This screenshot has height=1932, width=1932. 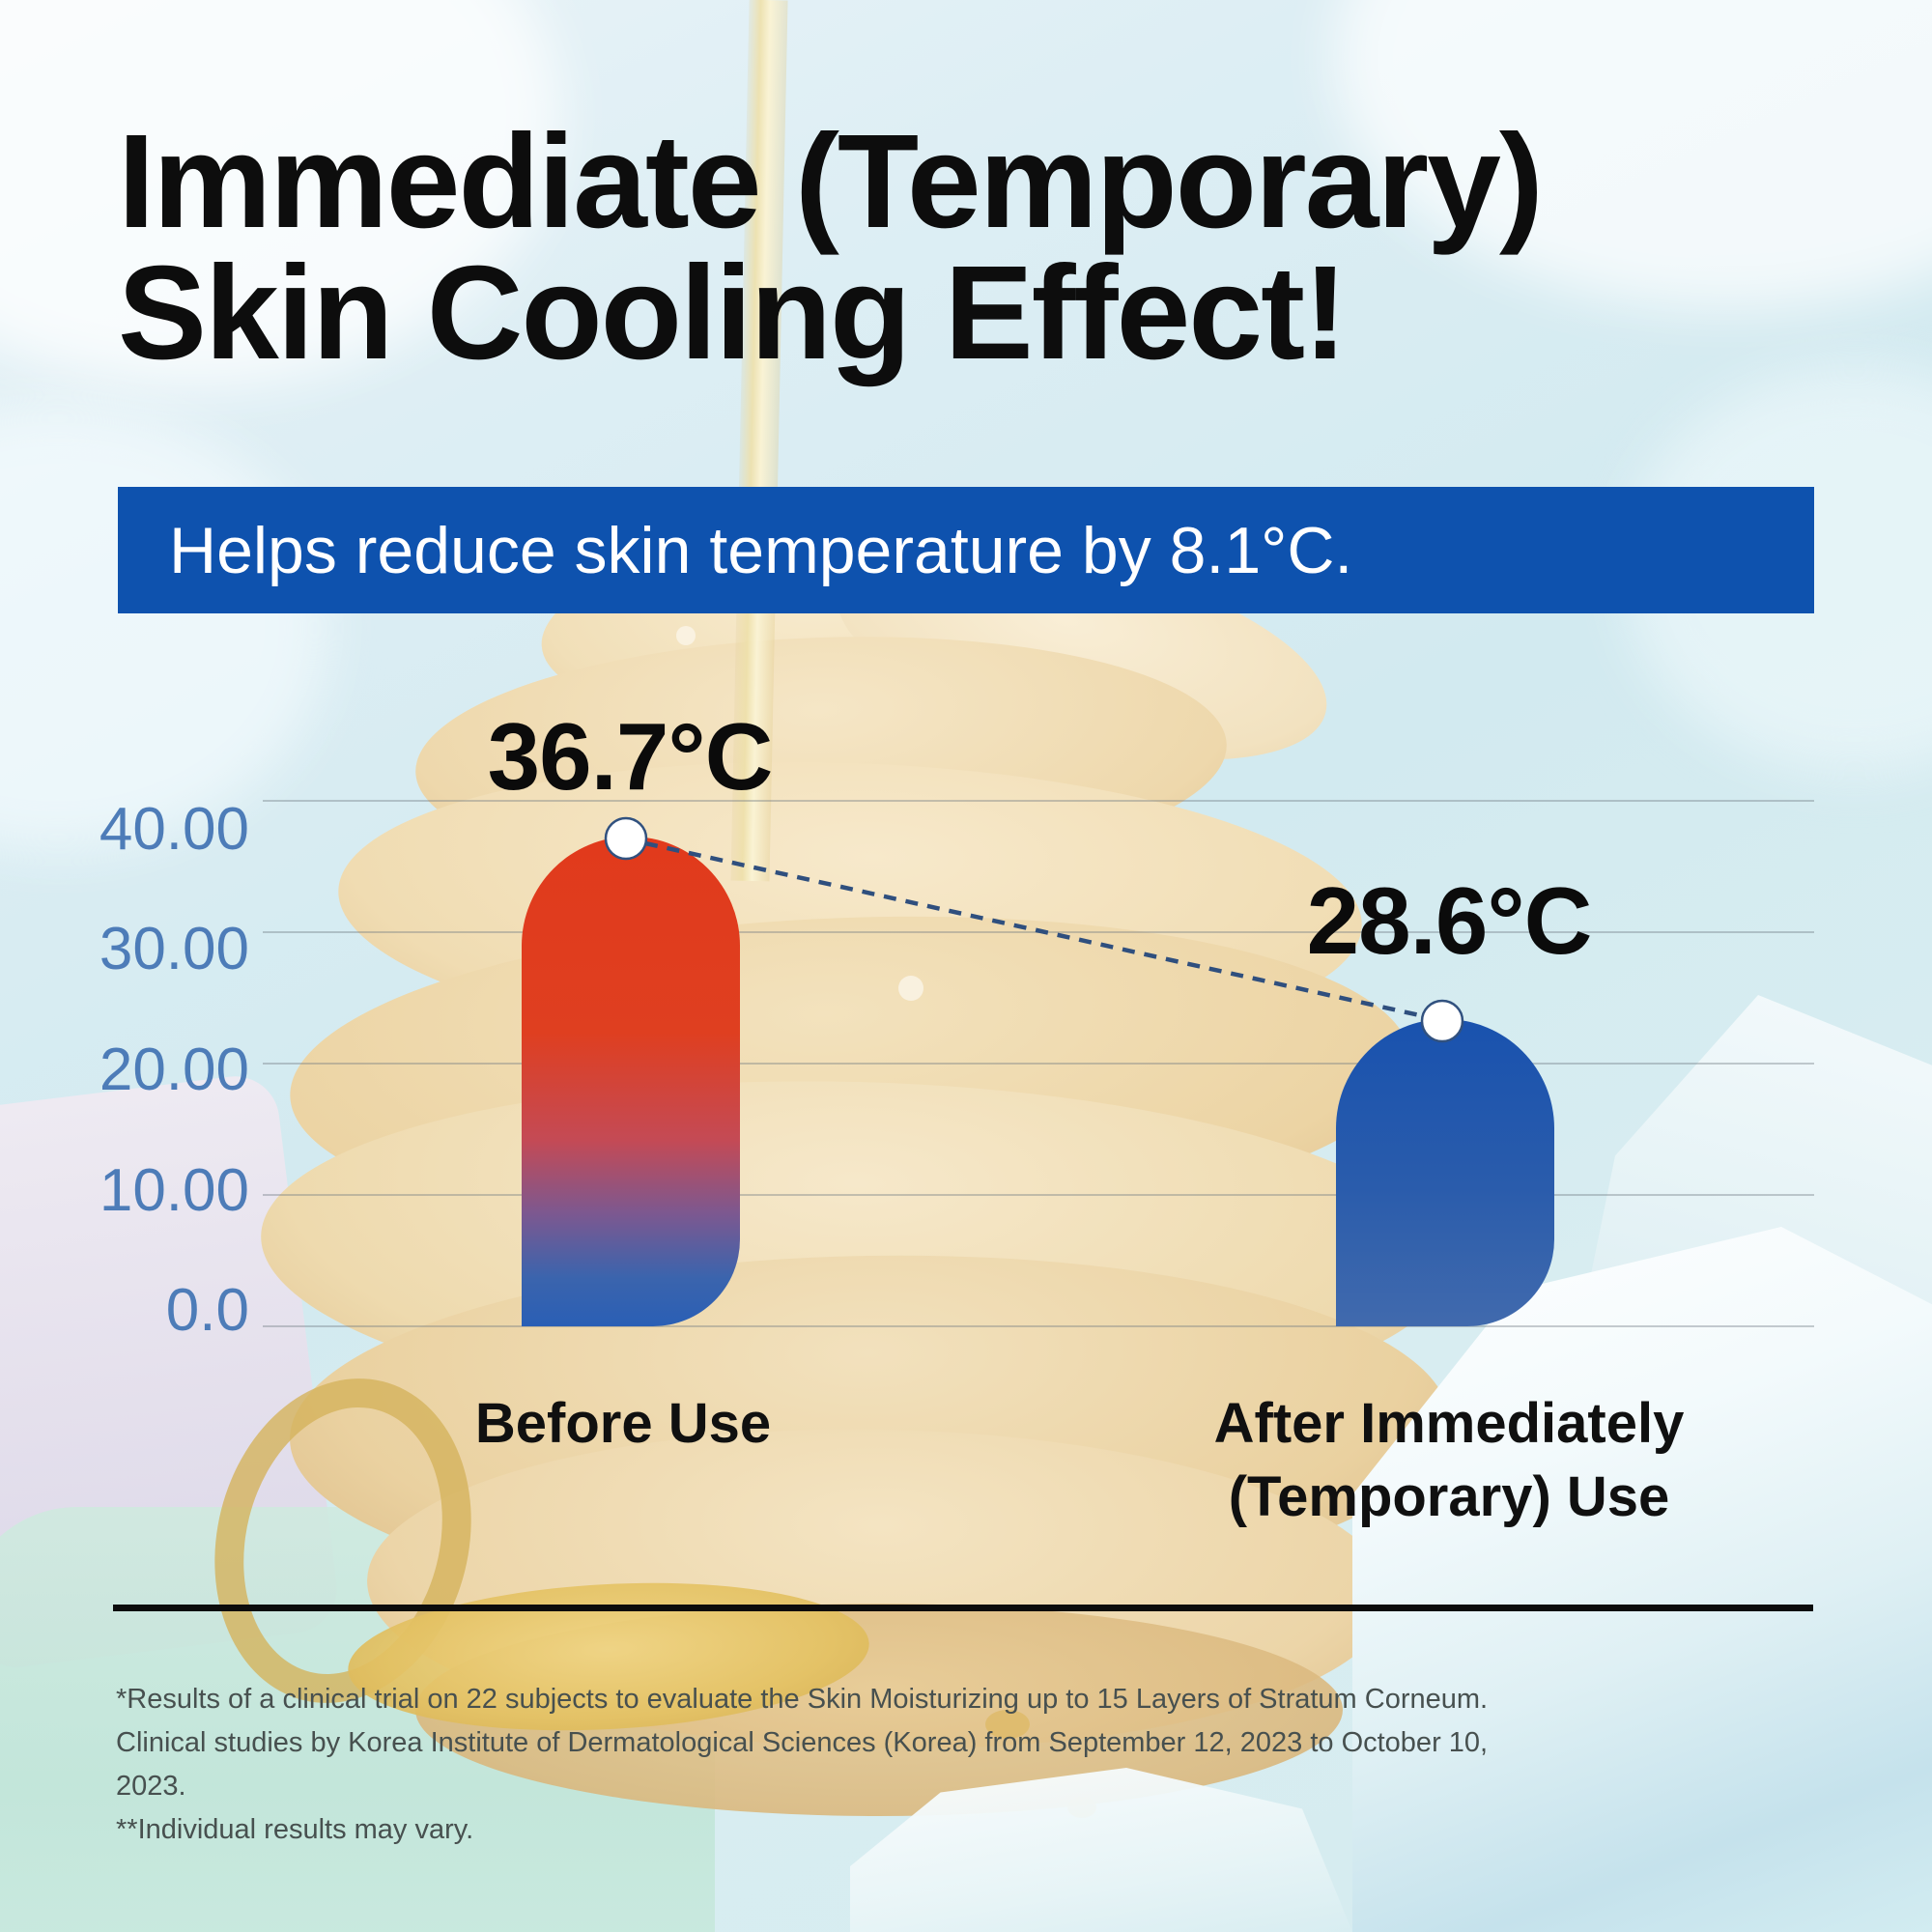 What do you see at coordinates (1449, 1496) in the screenshot?
I see `bar-category-label-after-line-2: (Temporary) Use` at bounding box center [1449, 1496].